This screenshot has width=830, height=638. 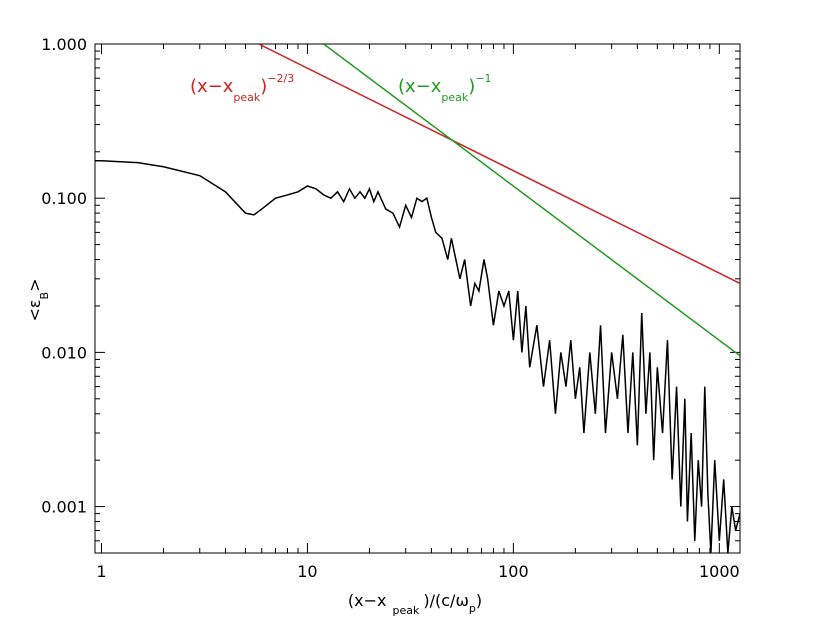 I want to click on x-axis-label: (x−x peak)/(c/ωp), so click(x=415, y=604).